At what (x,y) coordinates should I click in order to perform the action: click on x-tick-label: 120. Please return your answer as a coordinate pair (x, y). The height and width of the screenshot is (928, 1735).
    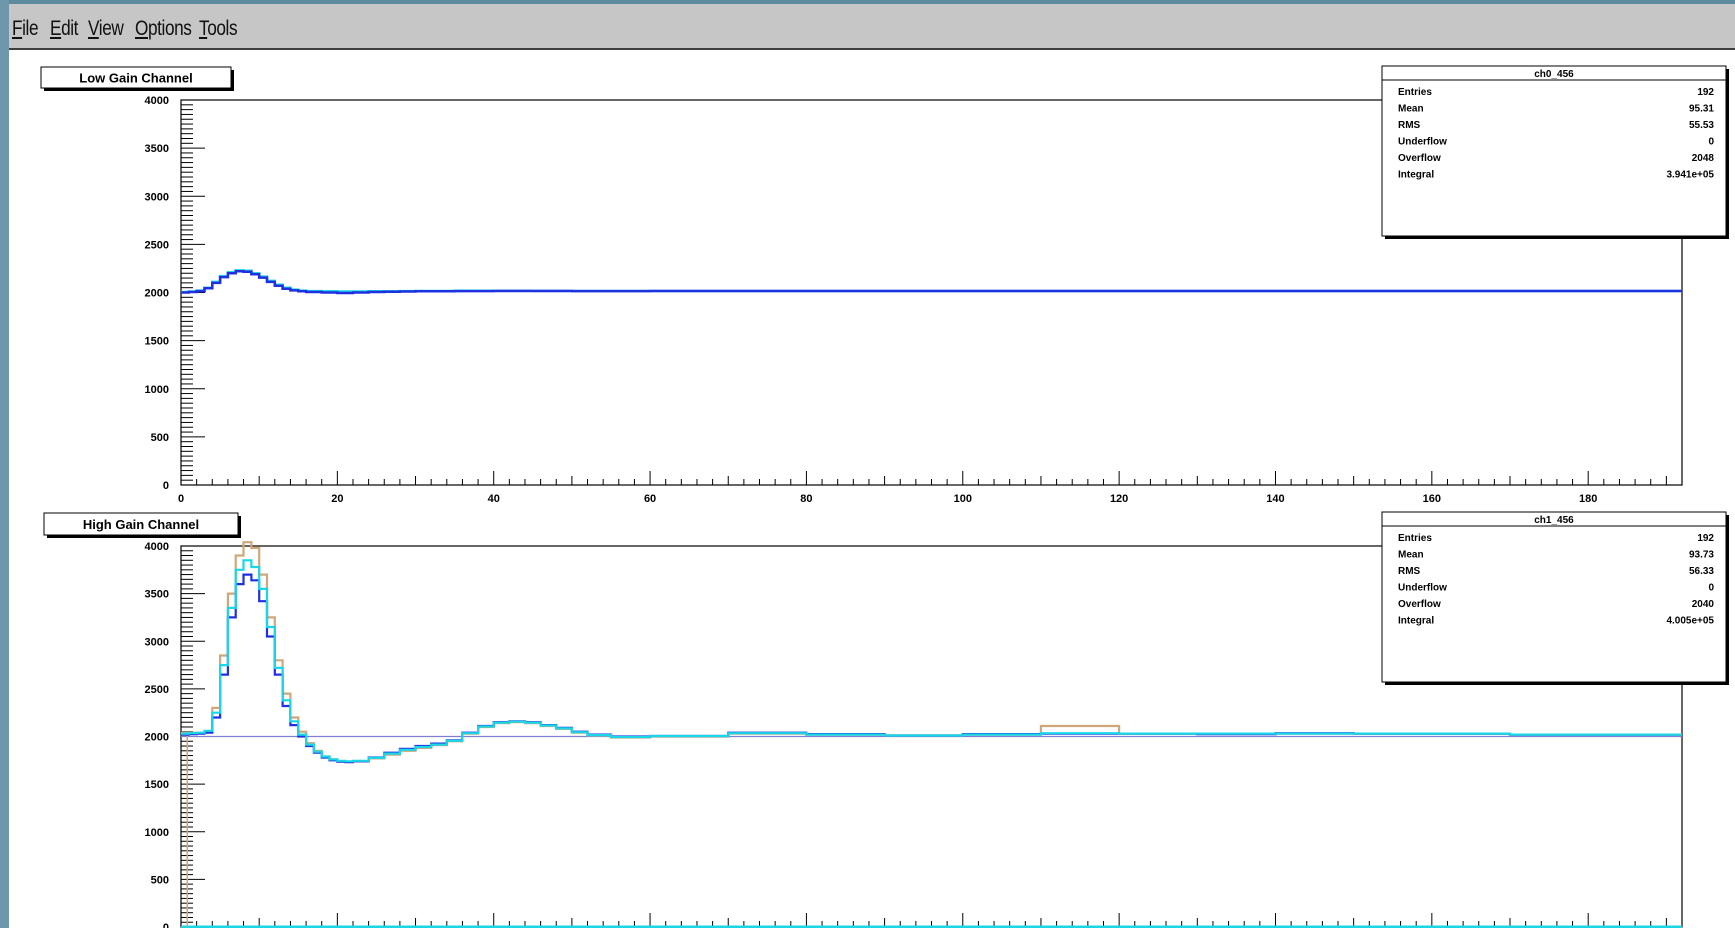
    Looking at the image, I should click on (1119, 499).